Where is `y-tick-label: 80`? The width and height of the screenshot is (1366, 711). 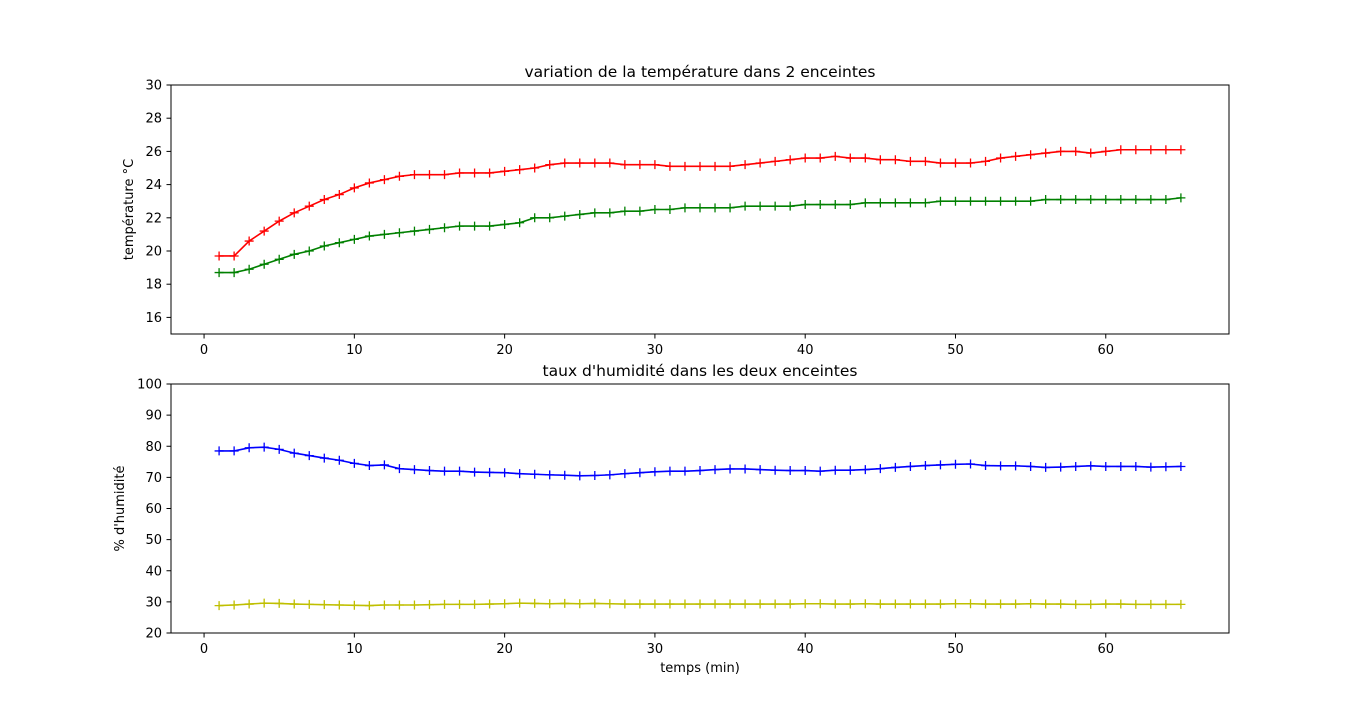 y-tick-label: 80 is located at coordinates (153, 447).